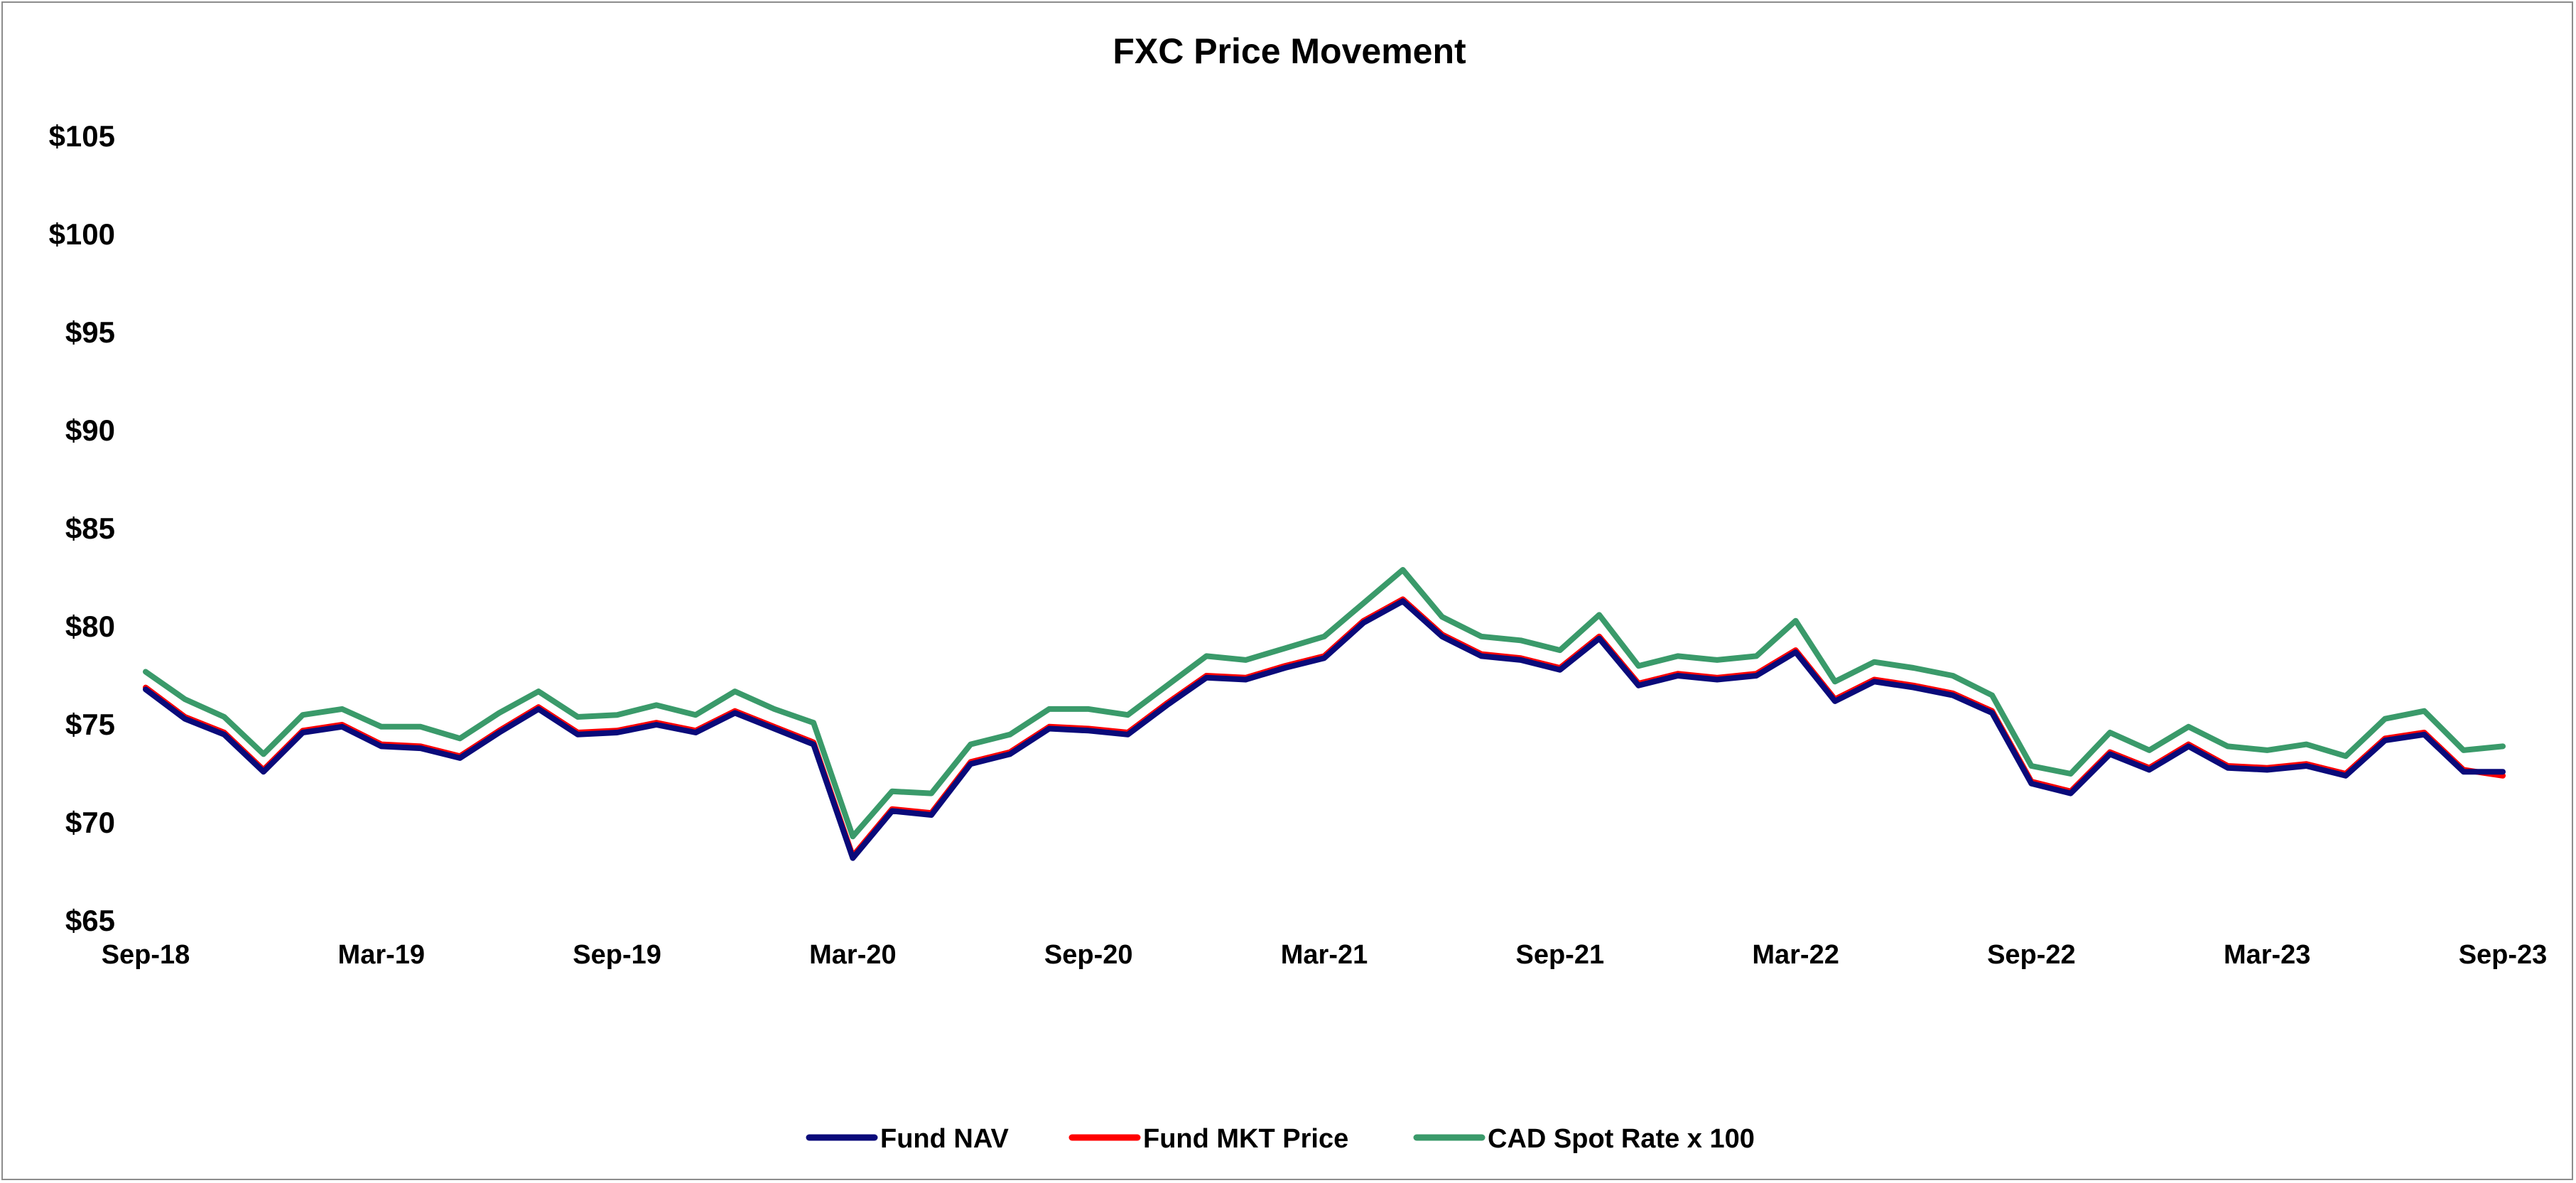 The height and width of the screenshot is (1183, 2576). Describe the element at coordinates (382, 955) in the screenshot. I see `x-tick-label: Mar-19` at that location.